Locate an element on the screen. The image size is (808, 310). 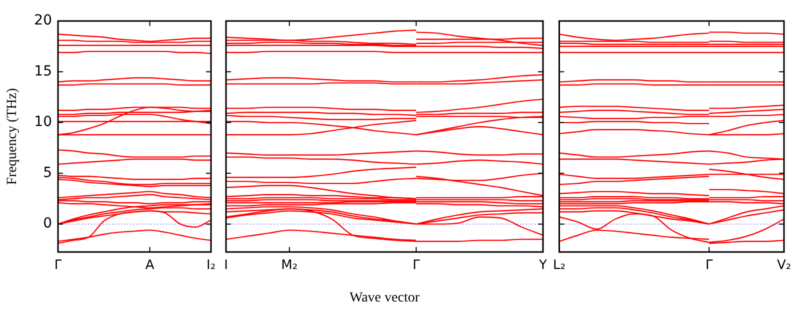
x-tick-label: A is located at coordinates (149, 266).